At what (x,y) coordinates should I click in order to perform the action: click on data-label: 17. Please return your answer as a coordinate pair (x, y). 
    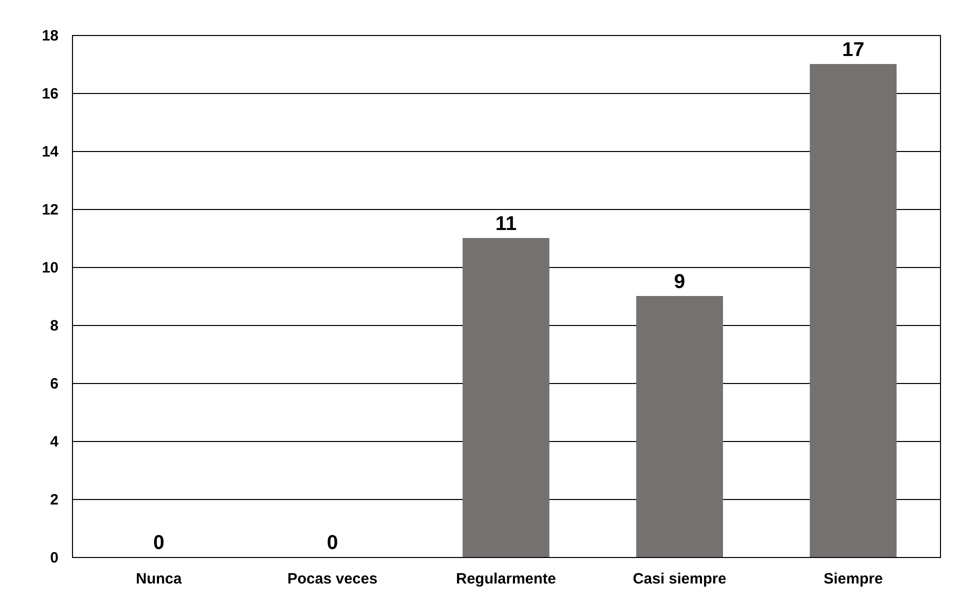
    Looking at the image, I should click on (853, 50).